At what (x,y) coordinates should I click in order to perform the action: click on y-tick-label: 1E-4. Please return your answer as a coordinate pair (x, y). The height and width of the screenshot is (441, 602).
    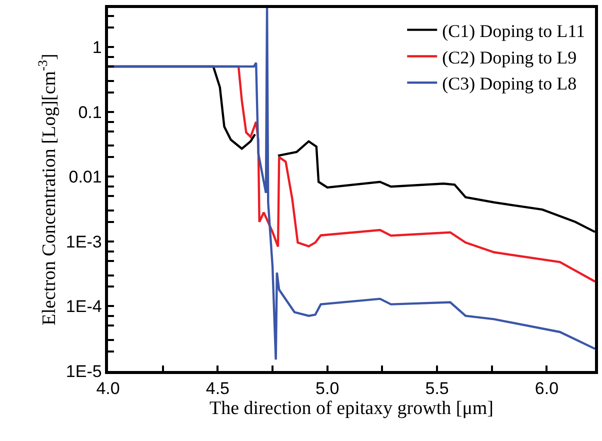
    Looking at the image, I should click on (84, 306).